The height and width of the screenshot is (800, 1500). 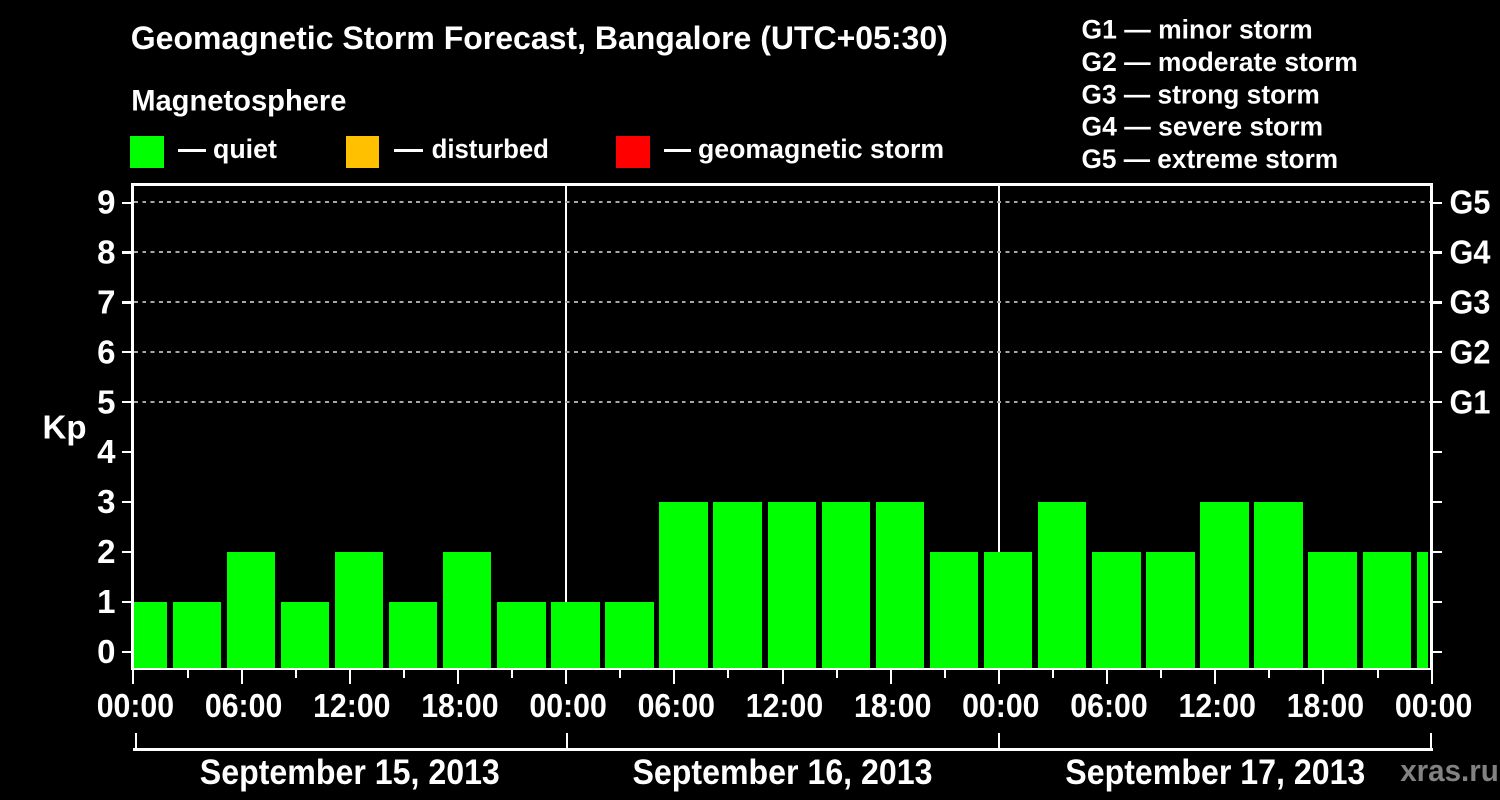 I want to click on svg-text: G1 — minor storm, so click(x=1197, y=30).